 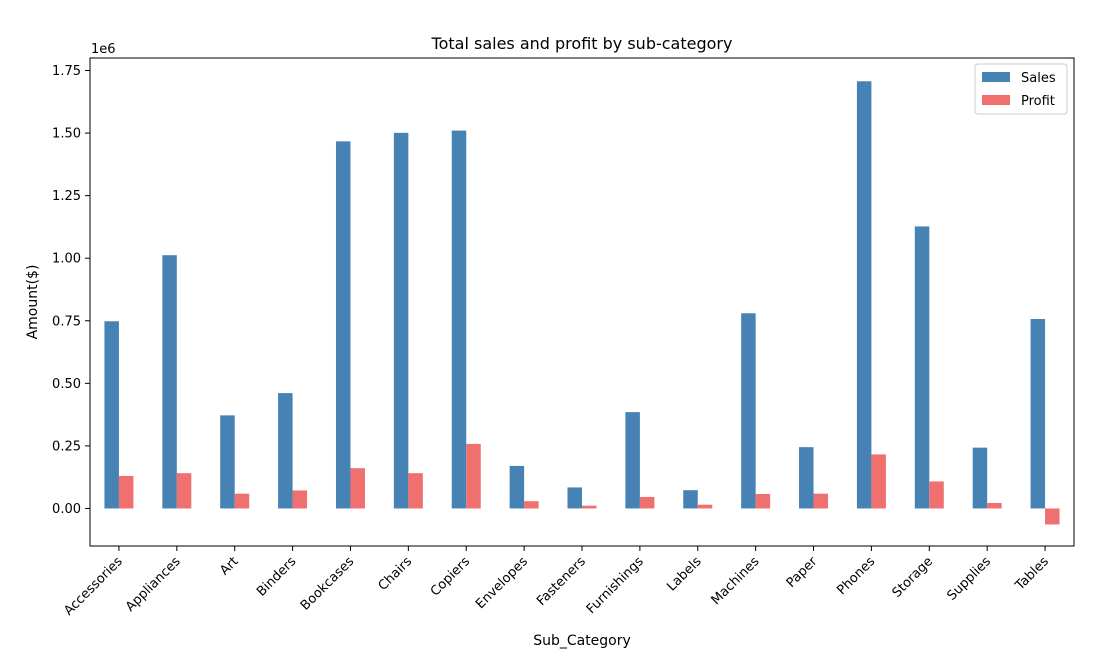 What do you see at coordinates (994, 505) in the screenshot?
I see `bar-profit-supplies` at bounding box center [994, 505].